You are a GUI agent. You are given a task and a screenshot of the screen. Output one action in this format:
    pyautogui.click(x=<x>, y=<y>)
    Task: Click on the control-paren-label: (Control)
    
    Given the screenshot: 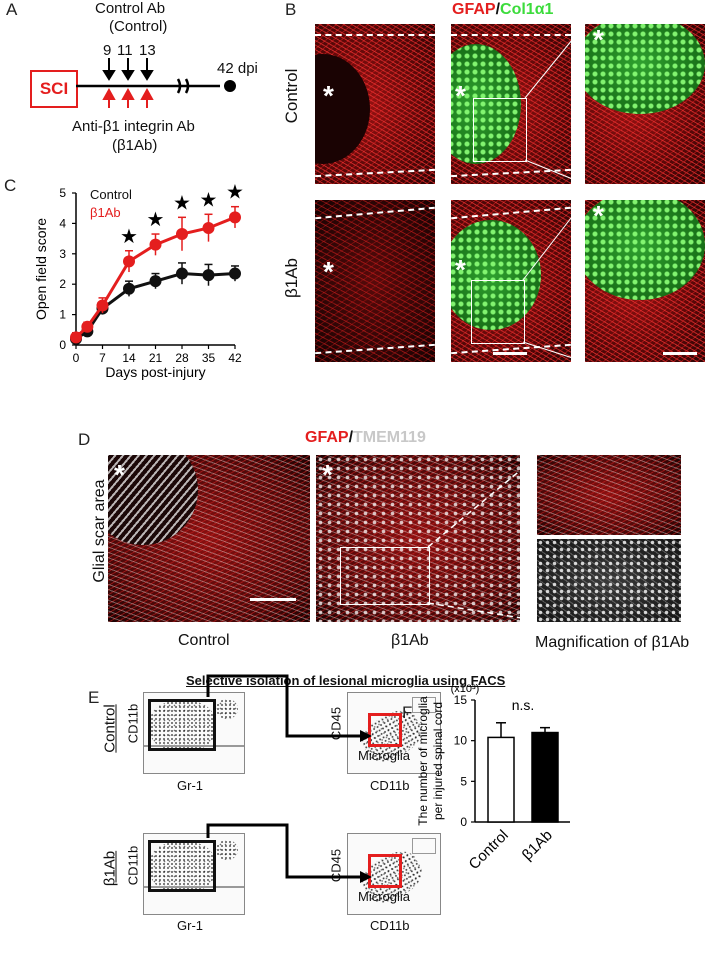 What is the action you would take?
    pyautogui.click(x=138, y=26)
    